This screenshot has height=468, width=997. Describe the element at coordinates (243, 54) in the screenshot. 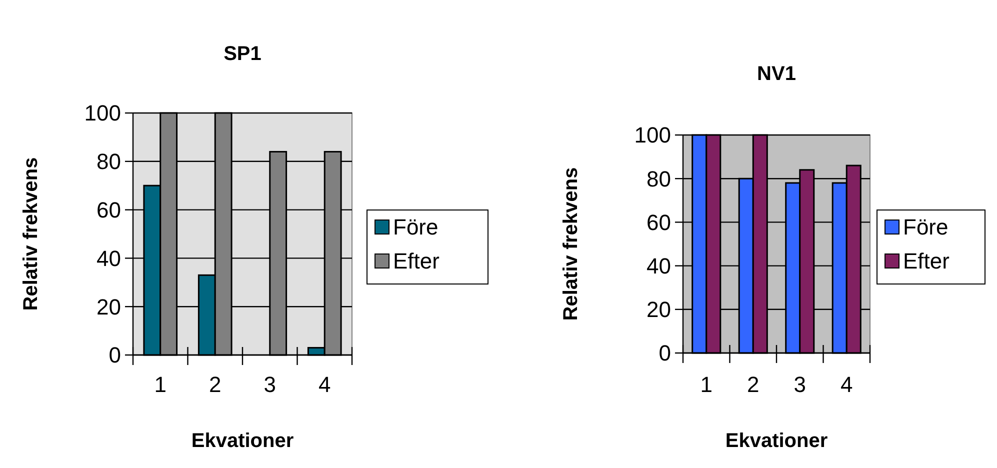

I see `chart-title: SP1` at that location.